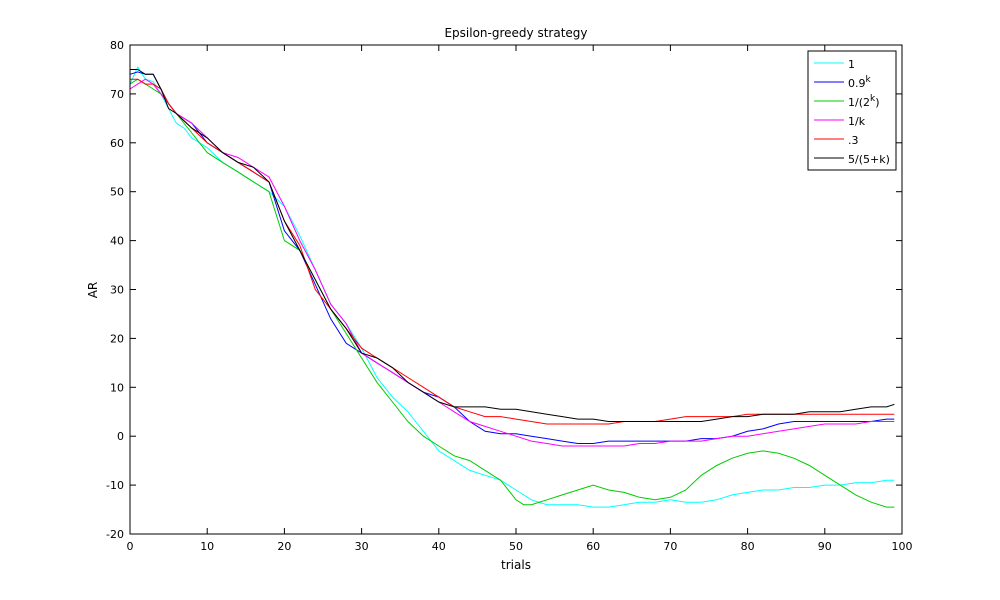 This screenshot has width=1000, height=600. Describe the element at coordinates (851, 64) in the screenshot. I see `legend-label: 1` at that location.